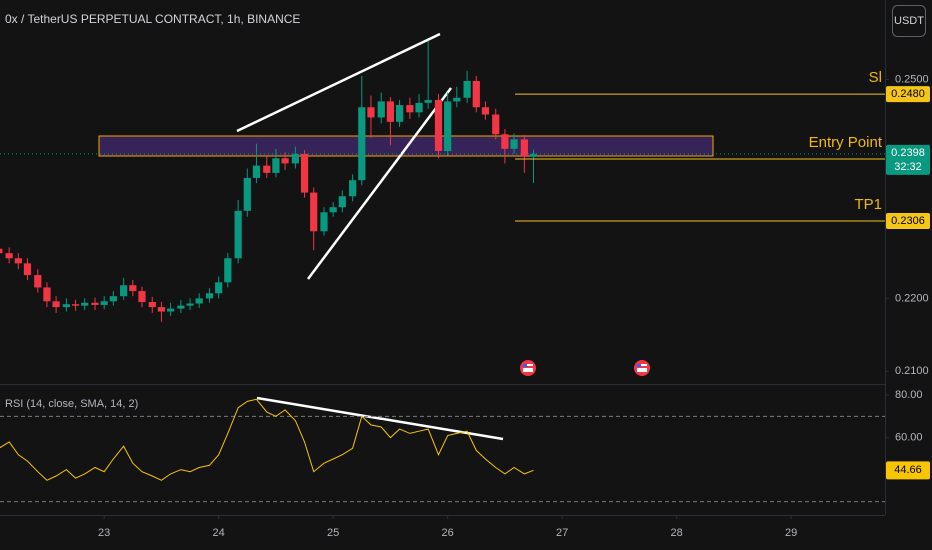 The width and height of the screenshot is (932, 550). What do you see at coordinates (448, 533) in the screenshot?
I see `x-tick-label: 26` at bounding box center [448, 533].